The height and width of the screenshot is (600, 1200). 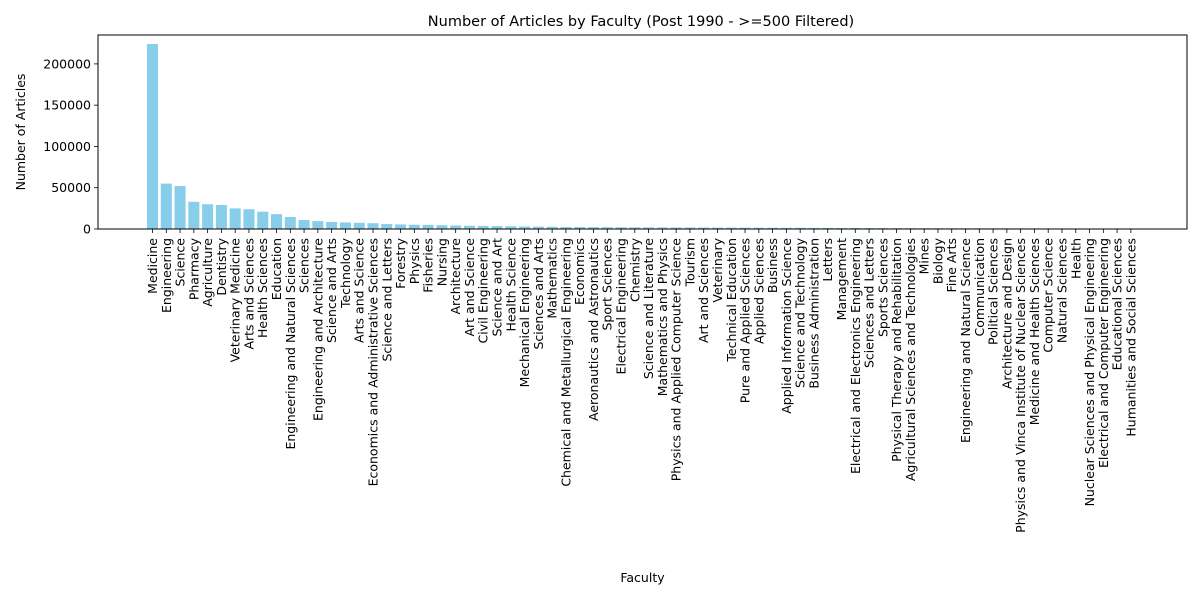 What do you see at coordinates (67, 146) in the screenshot?
I see `y-tick-label: 100000` at bounding box center [67, 146].